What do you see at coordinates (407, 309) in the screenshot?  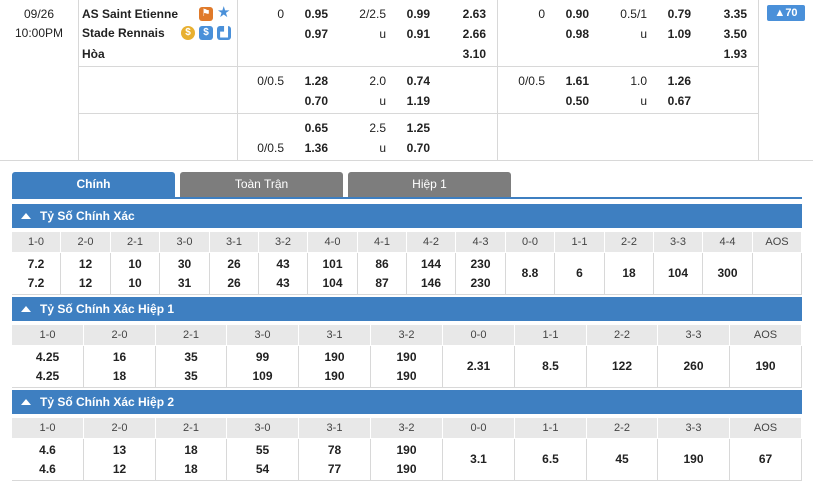 I see `correct-score-h1-header: Tỷ Số Chính Xác Hiệp 1` at bounding box center [407, 309].